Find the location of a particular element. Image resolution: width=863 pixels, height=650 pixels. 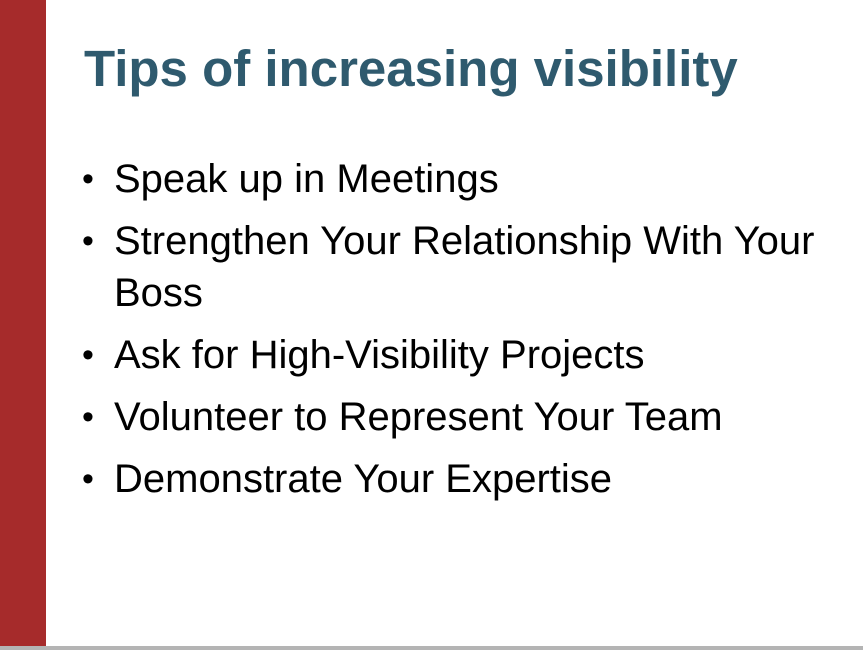

list-item: • Ask for High-Visibility Projects is located at coordinates (450, 355).